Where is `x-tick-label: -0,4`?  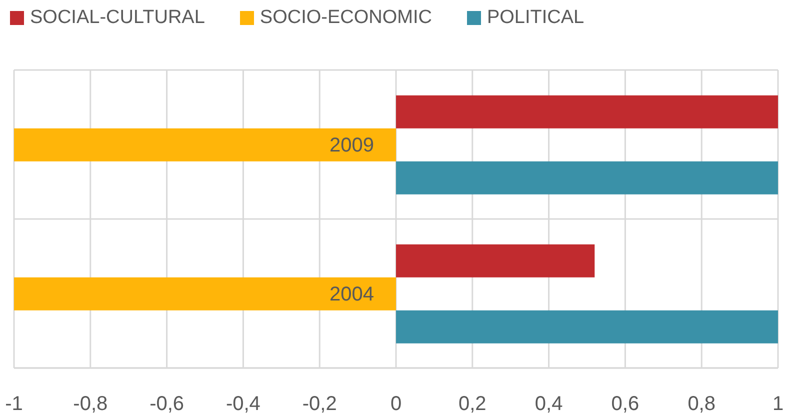 x-tick-label: -0,4 is located at coordinates (243, 404).